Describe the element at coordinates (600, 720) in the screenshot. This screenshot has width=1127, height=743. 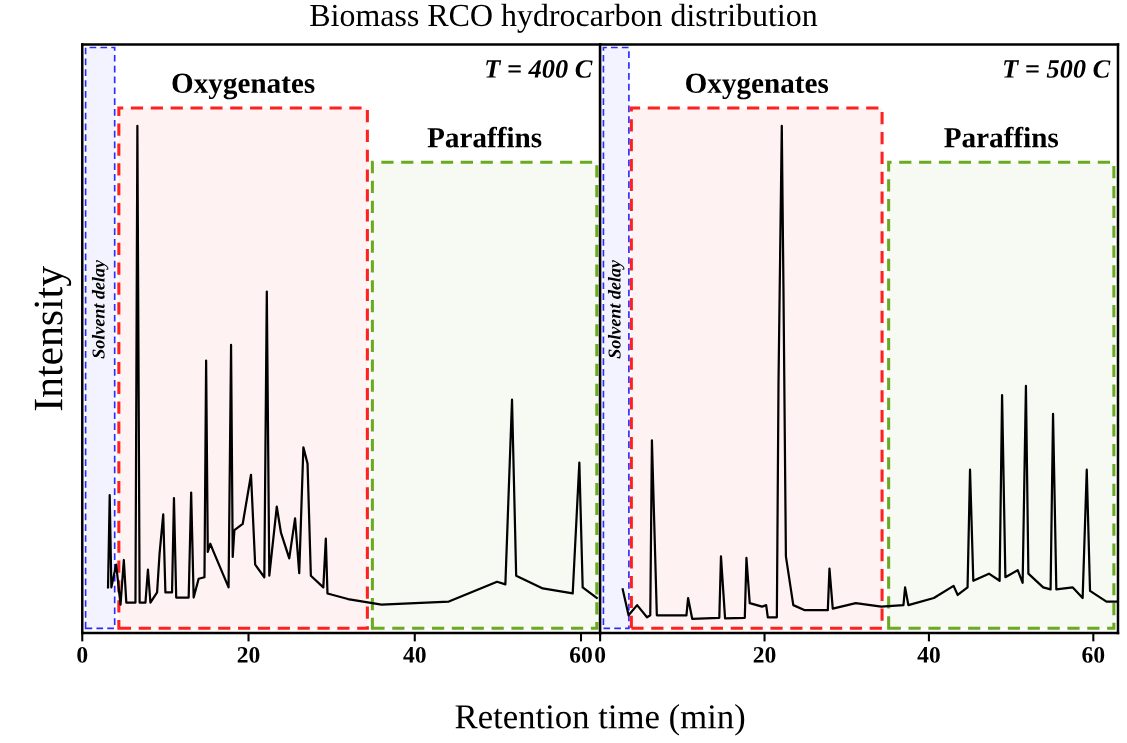
I see `x-axis-title: Retention time (min)` at that location.